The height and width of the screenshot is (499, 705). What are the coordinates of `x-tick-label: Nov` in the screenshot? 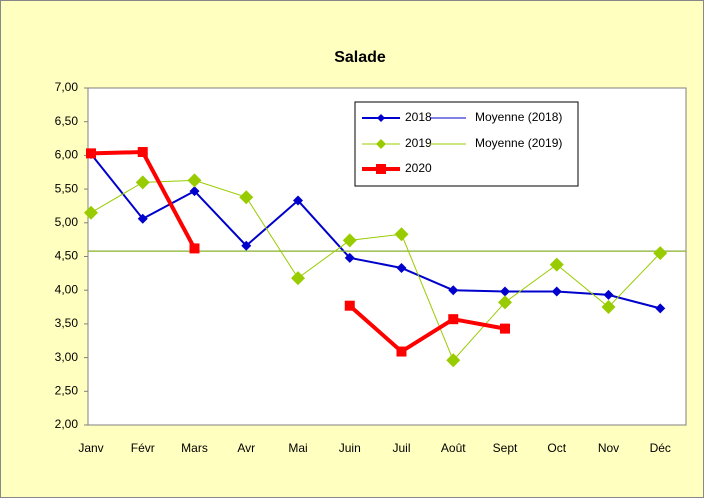 It's located at (608, 448).